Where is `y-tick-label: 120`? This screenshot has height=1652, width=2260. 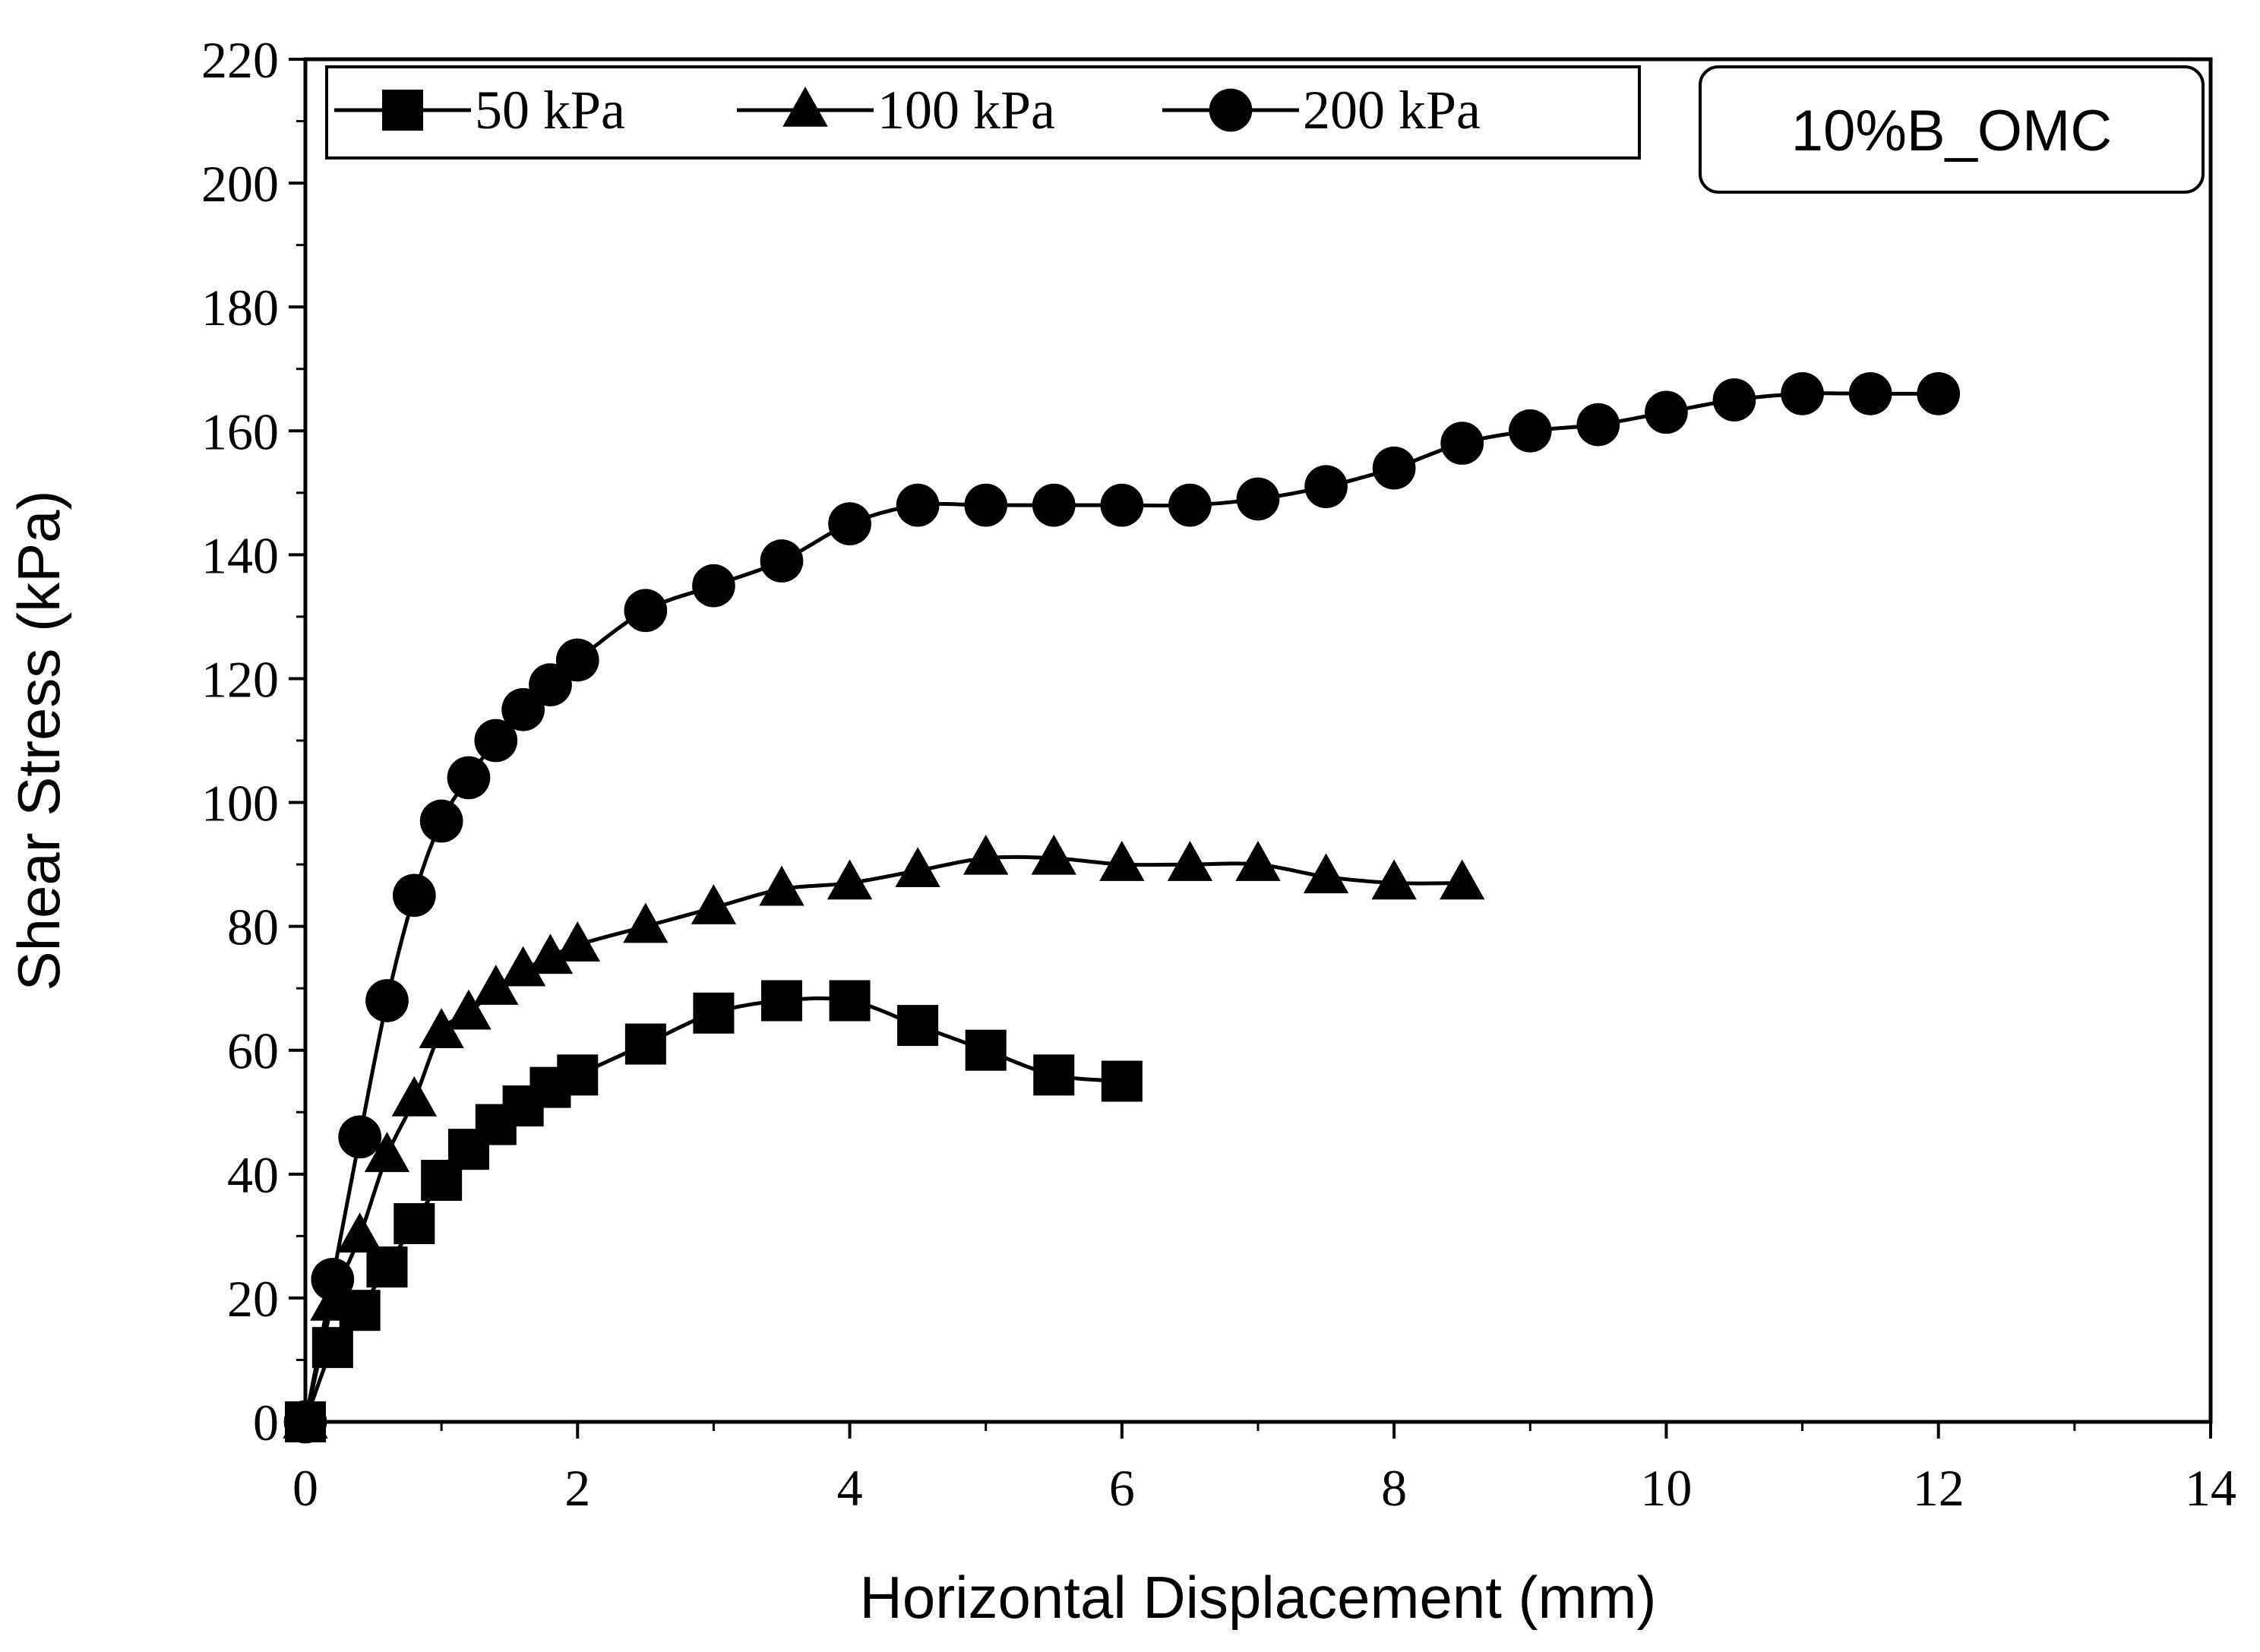 y-tick-label: 120 is located at coordinates (240, 679).